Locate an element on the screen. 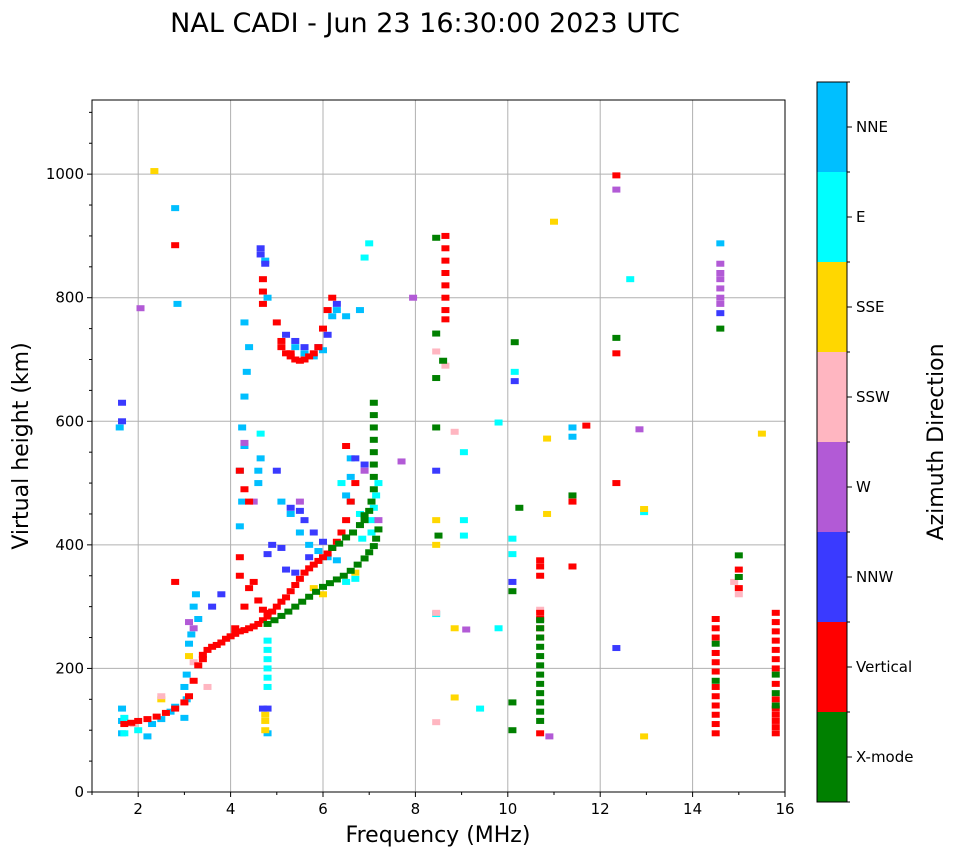  y-axis-label: Virtual height (km) is located at coordinates (21, 445).